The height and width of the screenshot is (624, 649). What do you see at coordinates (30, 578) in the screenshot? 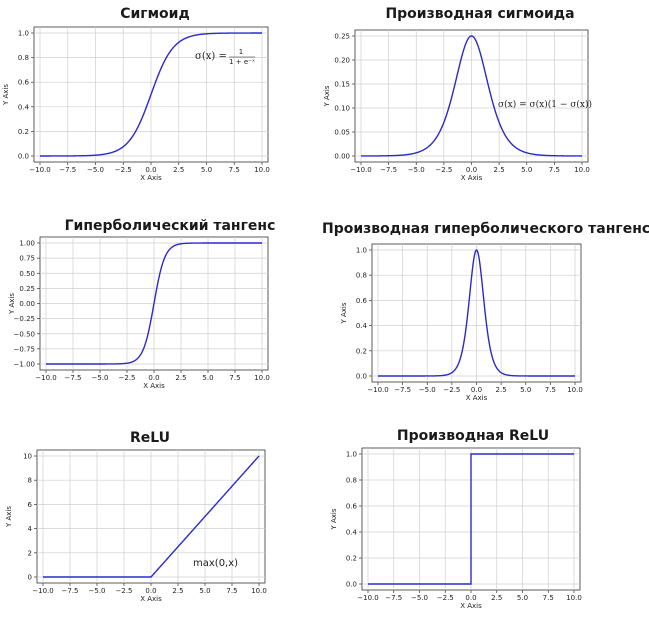
I see `y-tick-label: 0` at bounding box center [30, 578].